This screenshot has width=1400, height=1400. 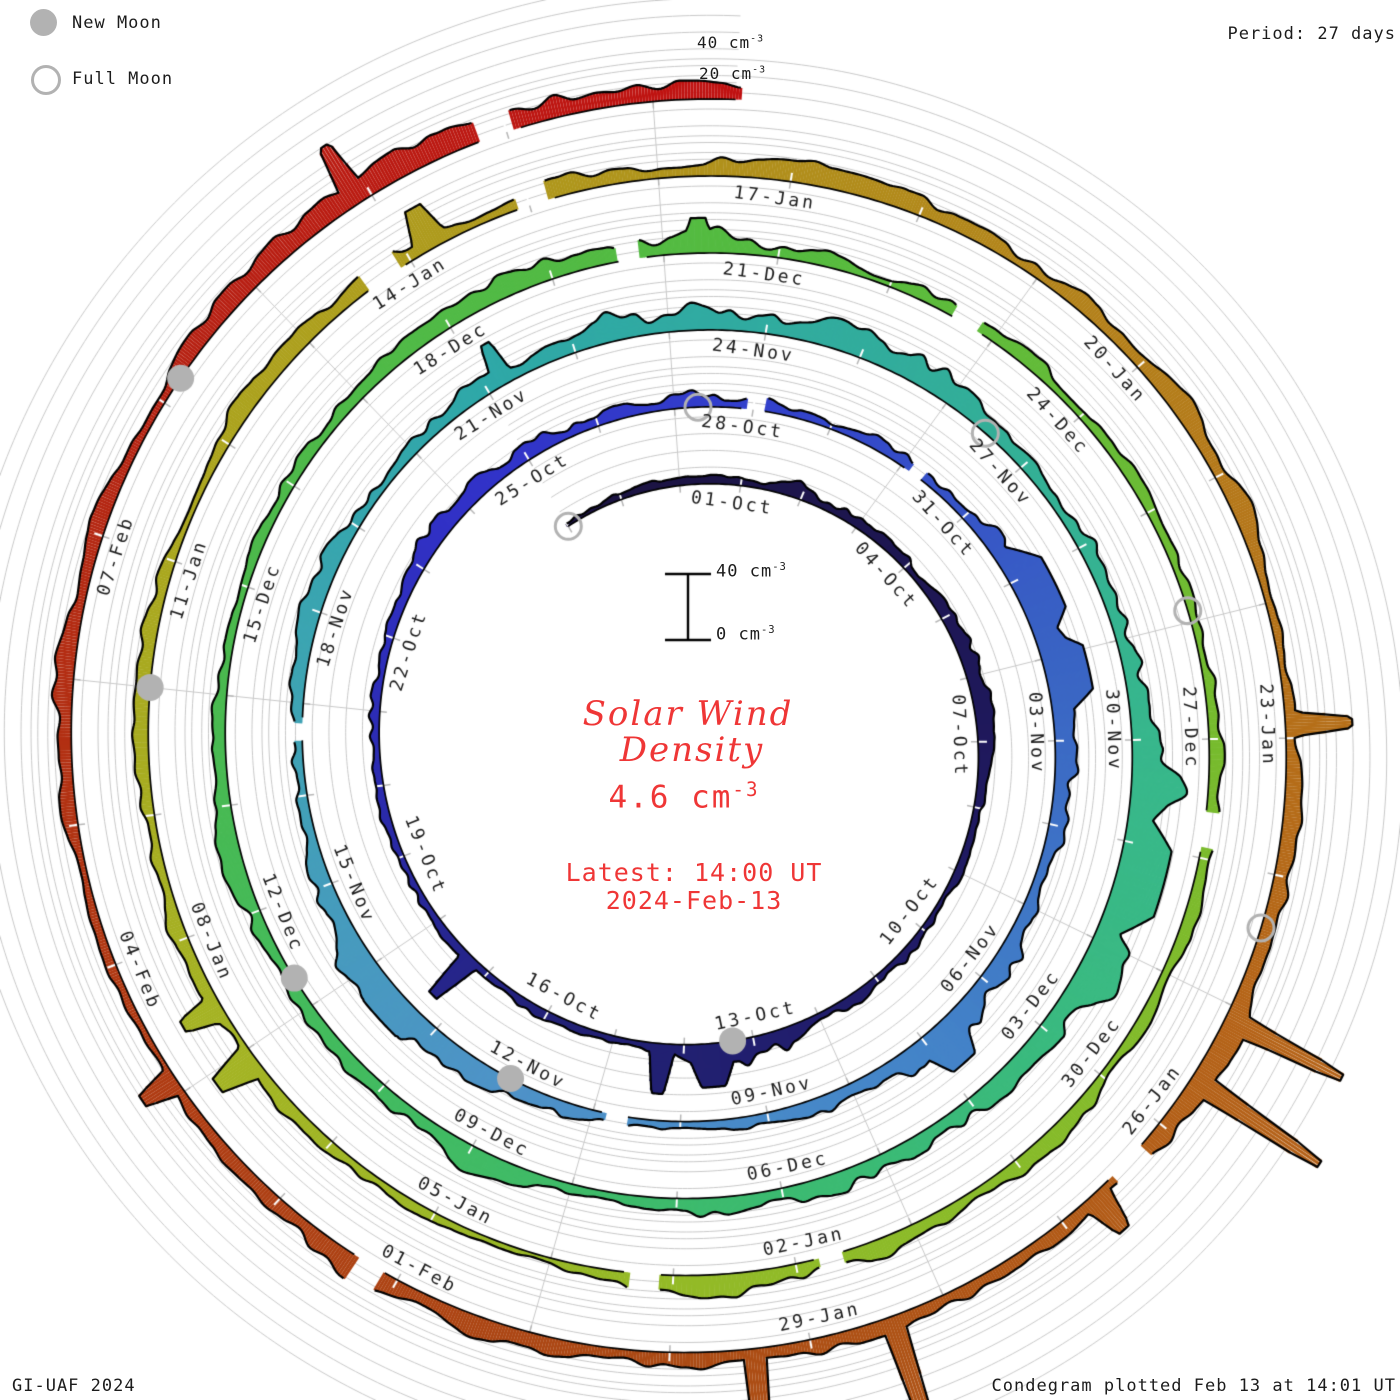 What do you see at coordinates (684, 797) in the screenshot?
I see `current-density-value: 4.6 cm-3` at bounding box center [684, 797].